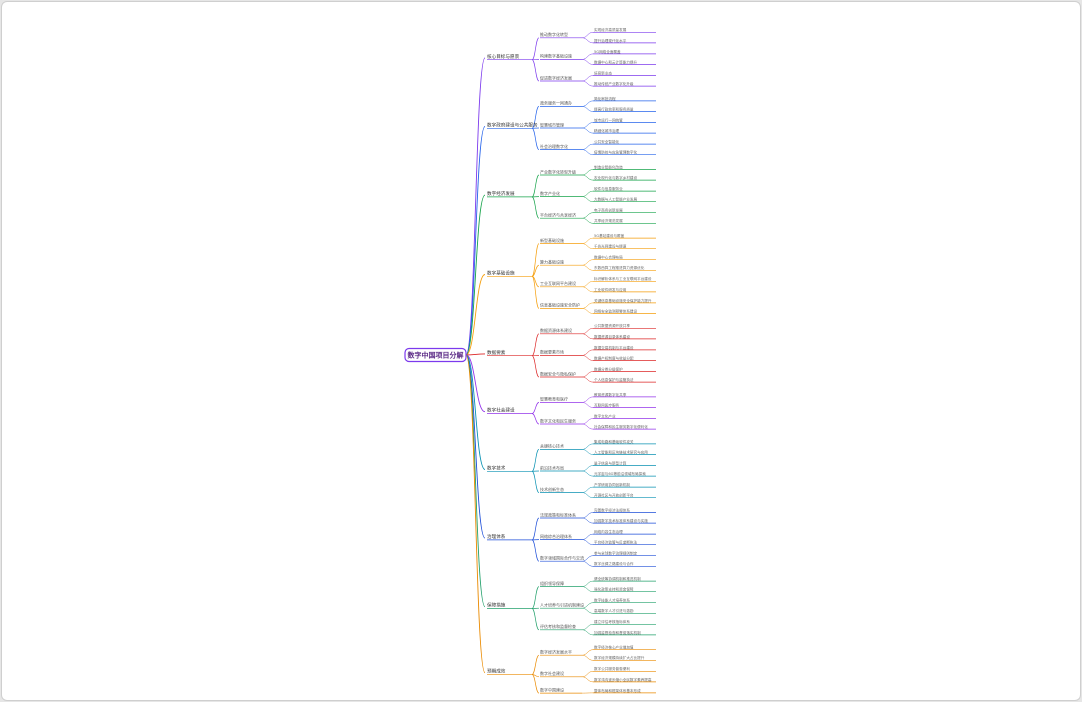 The height and width of the screenshot is (702, 1082). I want to click on leaf-node: 工业软件研发与应用, so click(610, 289).